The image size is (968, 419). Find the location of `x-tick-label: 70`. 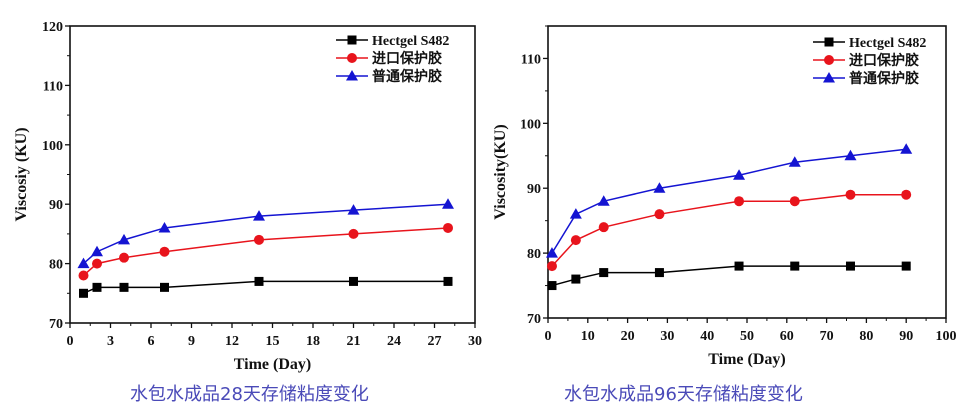

x-tick-label: 70 is located at coordinates (827, 336).